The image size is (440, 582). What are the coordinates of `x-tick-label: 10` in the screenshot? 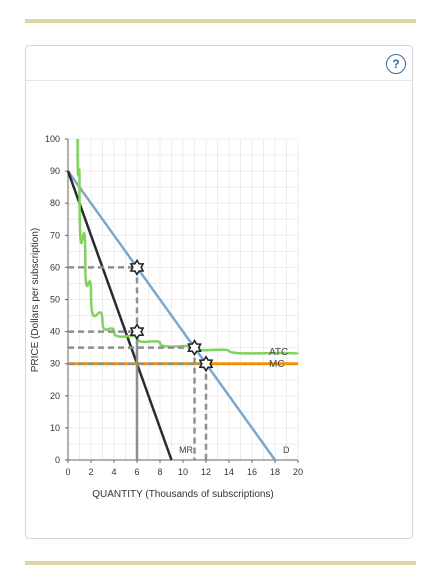 It's located at (183, 472).